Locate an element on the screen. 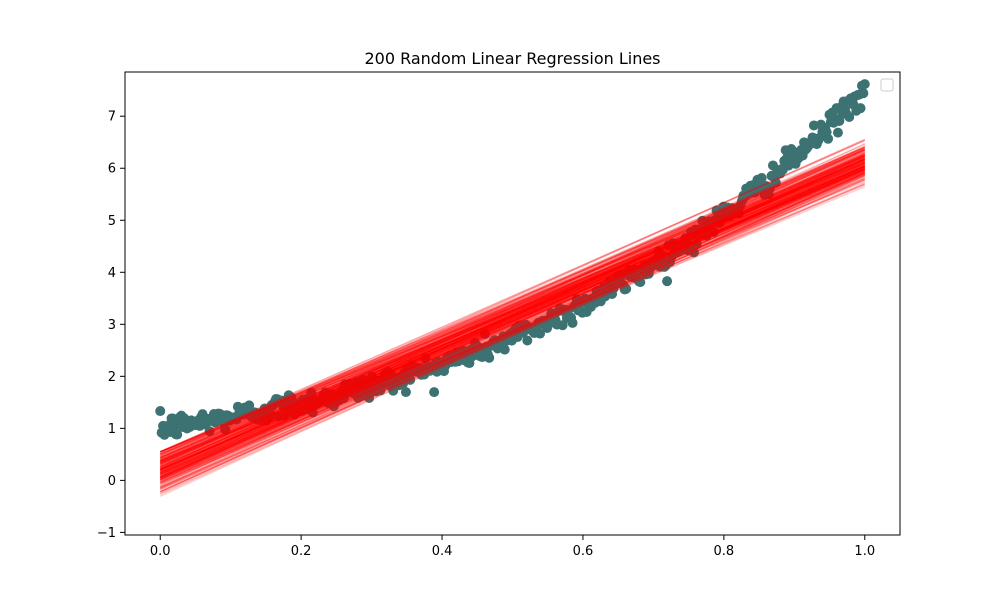 The width and height of the screenshot is (1000, 600). y-tick-label: −1 is located at coordinates (106, 533).